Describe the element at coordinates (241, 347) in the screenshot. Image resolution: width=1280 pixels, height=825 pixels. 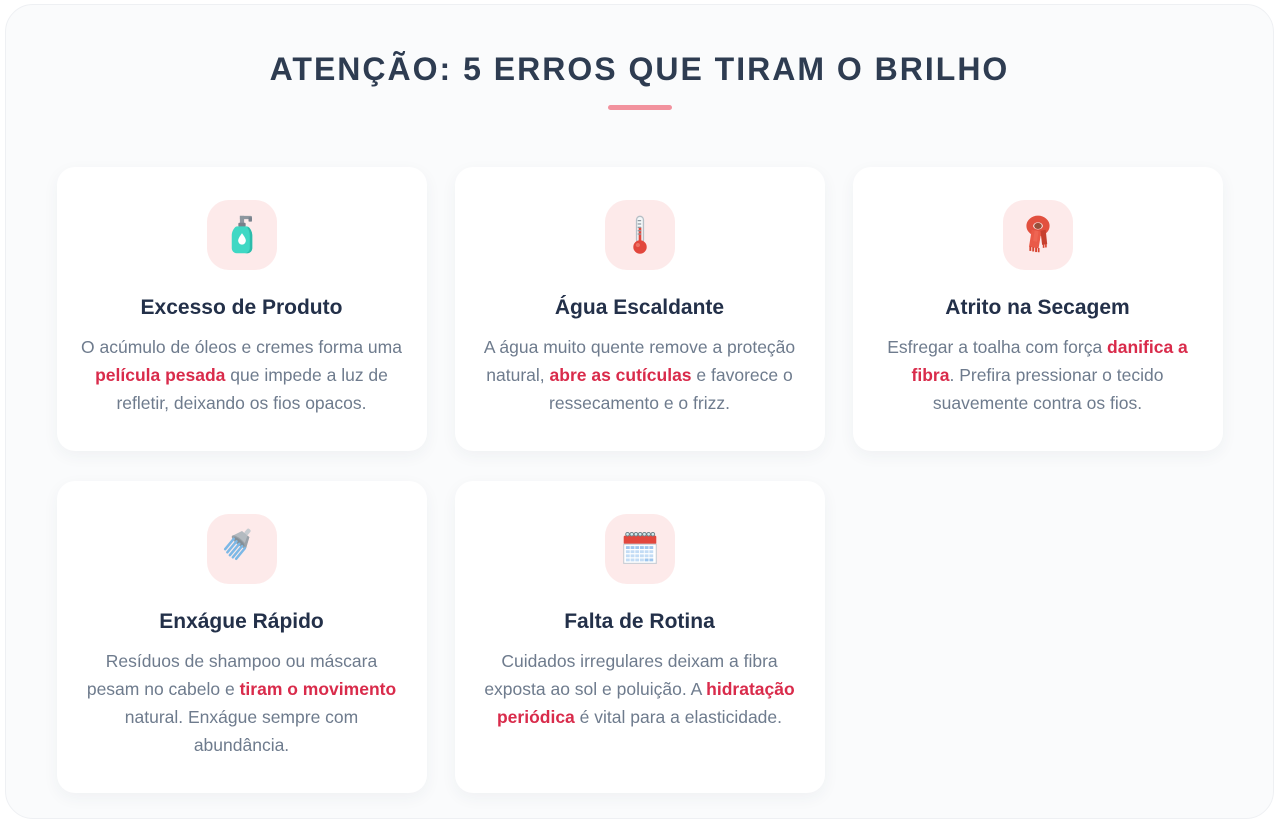
I see `description-text: O acúmulo de óleos e cremes forma uma` at that location.